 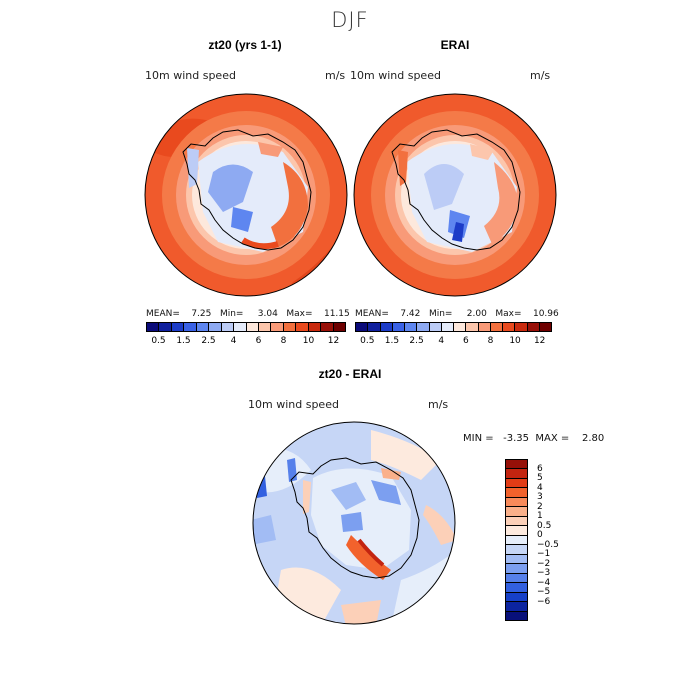 What do you see at coordinates (453, 342) in the screenshot?
I see `wind-colorbar-2-ticks: 0.5 1.5 2.5 4 6 8 10 12` at bounding box center [453, 342].